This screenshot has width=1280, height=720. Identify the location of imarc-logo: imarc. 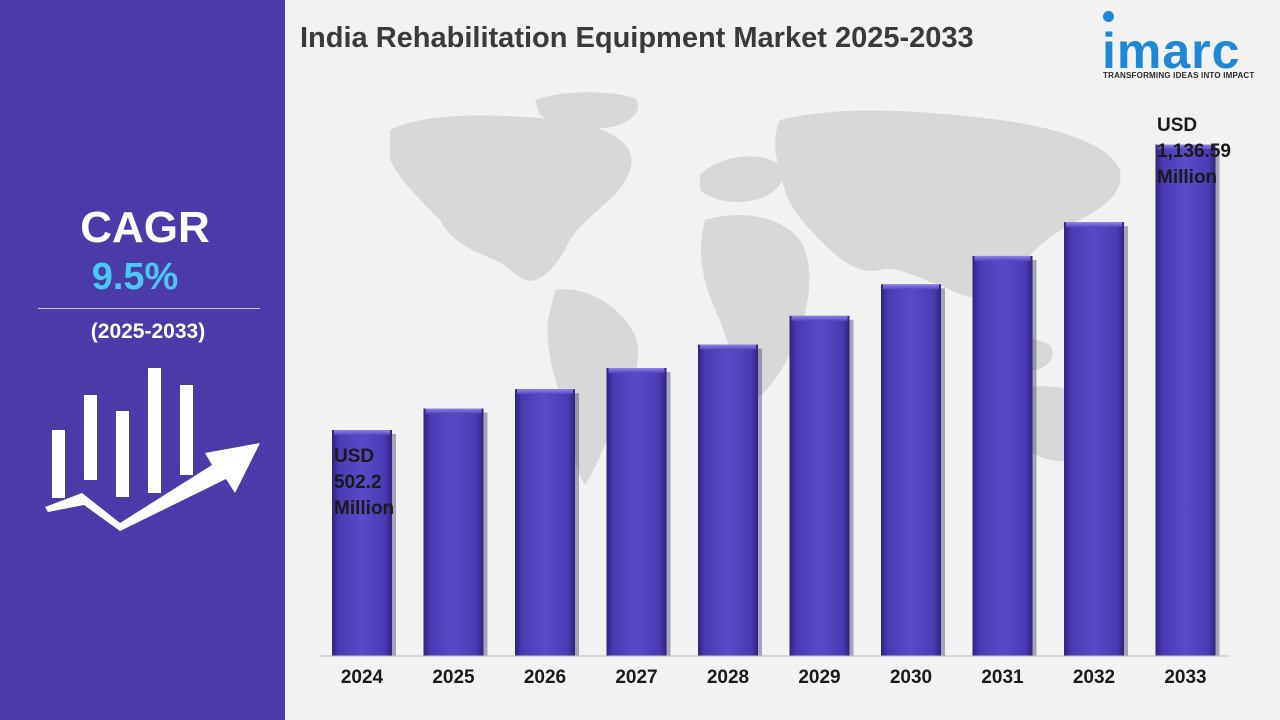
(1186, 48).